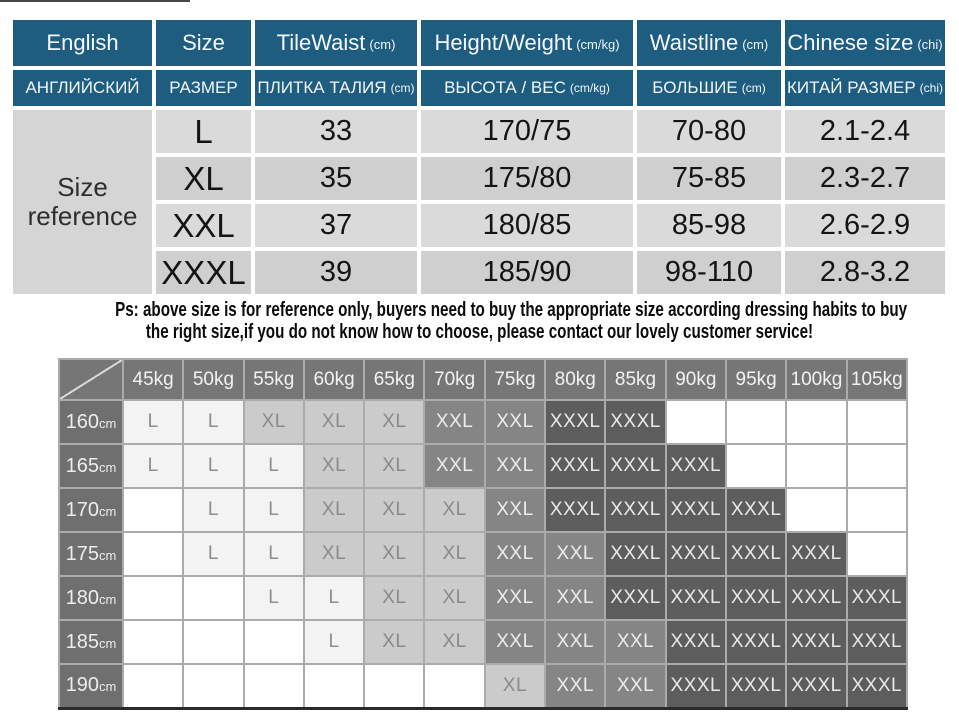 The height and width of the screenshot is (723, 959). What do you see at coordinates (527, 131) in the screenshot?
I see `ref-cell-height-weight: 170/75` at bounding box center [527, 131].